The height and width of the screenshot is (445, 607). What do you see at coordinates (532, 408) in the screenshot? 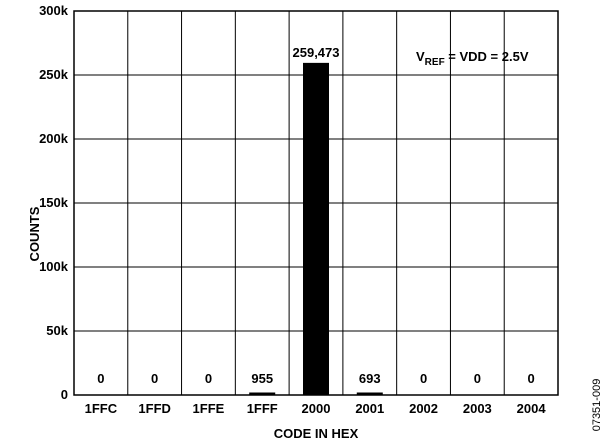
I see `x-tick-label: 2004` at bounding box center [532, 408].